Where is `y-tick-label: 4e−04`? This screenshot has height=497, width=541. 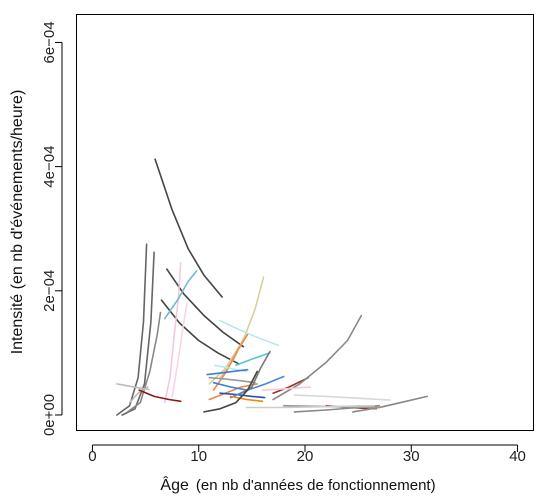
y-tick-label: 4e−04 is located at coordinates (49, 167).